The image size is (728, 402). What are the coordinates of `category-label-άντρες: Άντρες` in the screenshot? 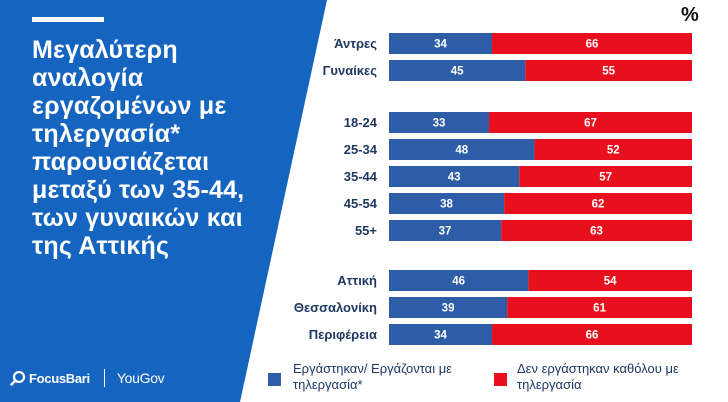 It's located at (355, 43).